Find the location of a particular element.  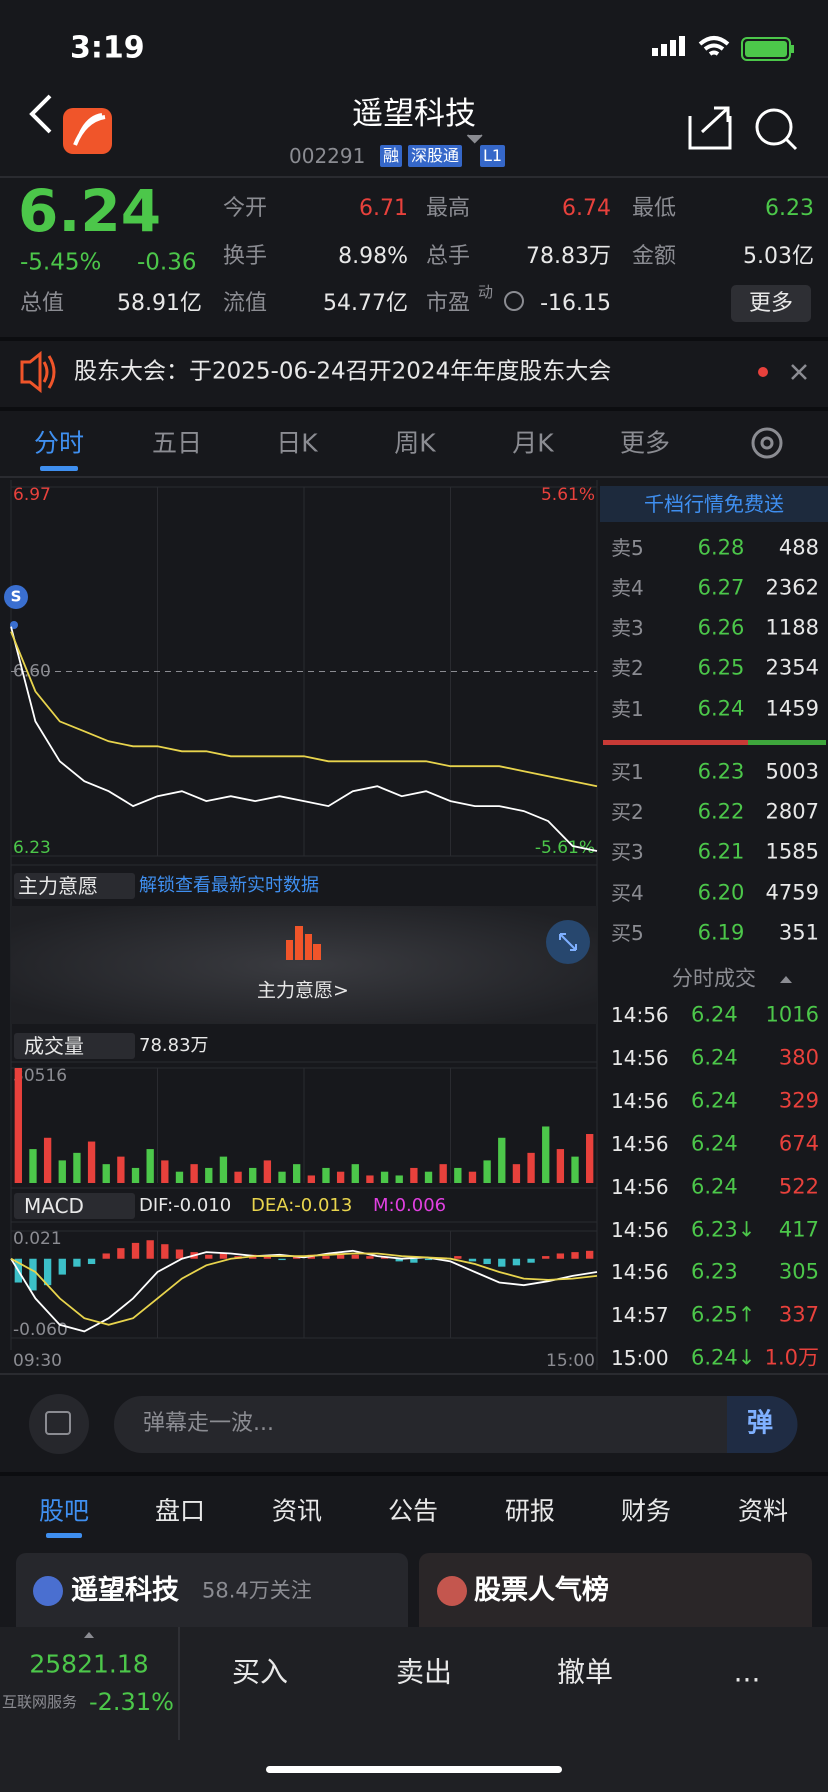

promo-box is located at coordinates (304, 965).